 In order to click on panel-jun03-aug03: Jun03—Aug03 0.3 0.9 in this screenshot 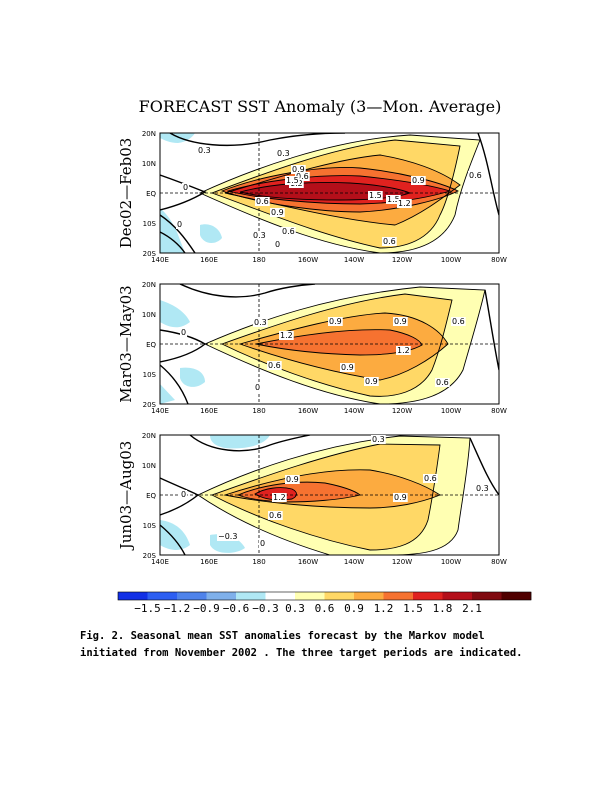, I will do `click(312, 499)`.